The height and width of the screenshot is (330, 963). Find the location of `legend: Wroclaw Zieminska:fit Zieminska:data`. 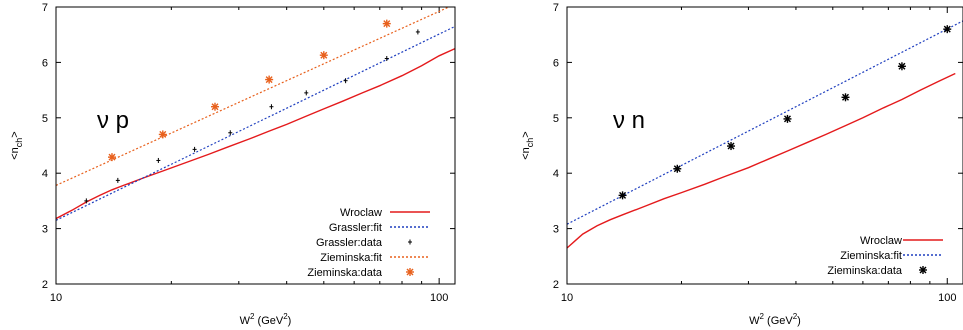

legend: Wroclaw Zieminska:fit Zieminska:data is located at coordinates (885, 256).